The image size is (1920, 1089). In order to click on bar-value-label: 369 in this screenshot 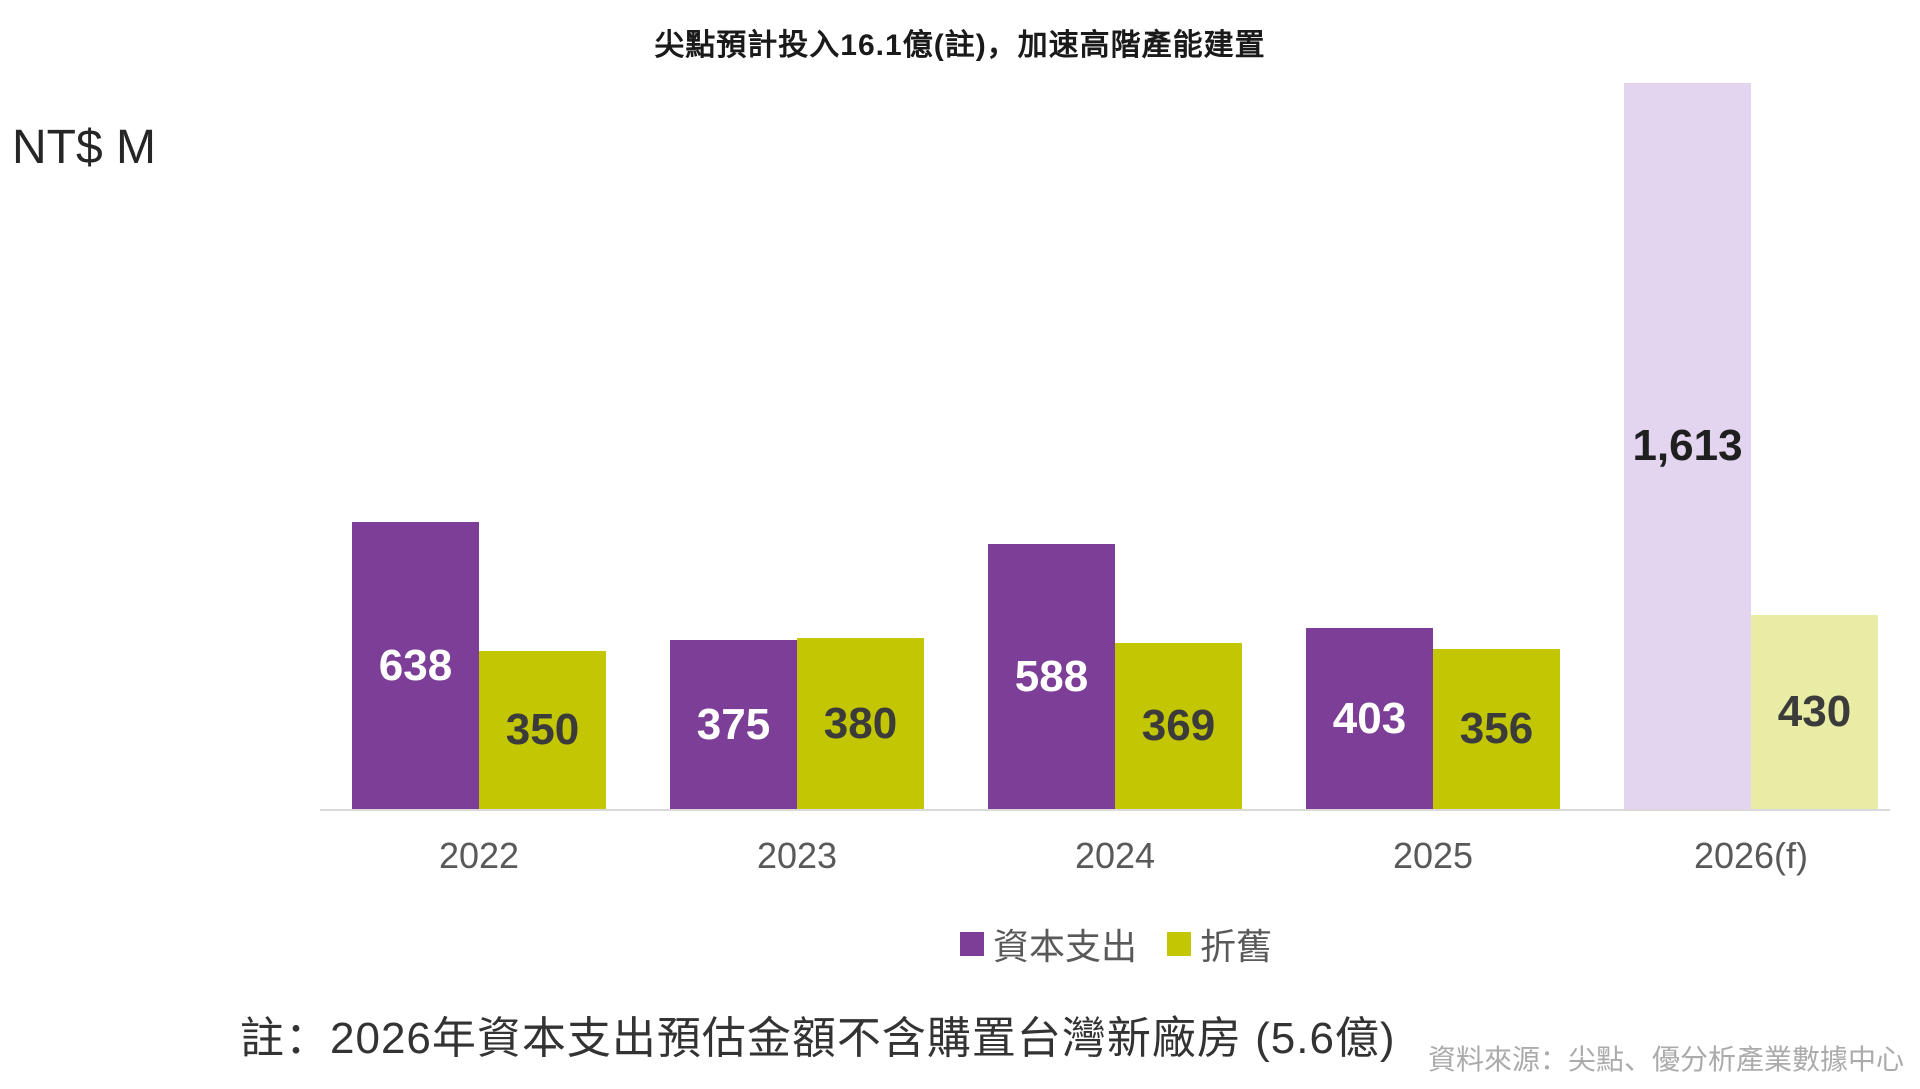, I will do `click(1178, 725)`.